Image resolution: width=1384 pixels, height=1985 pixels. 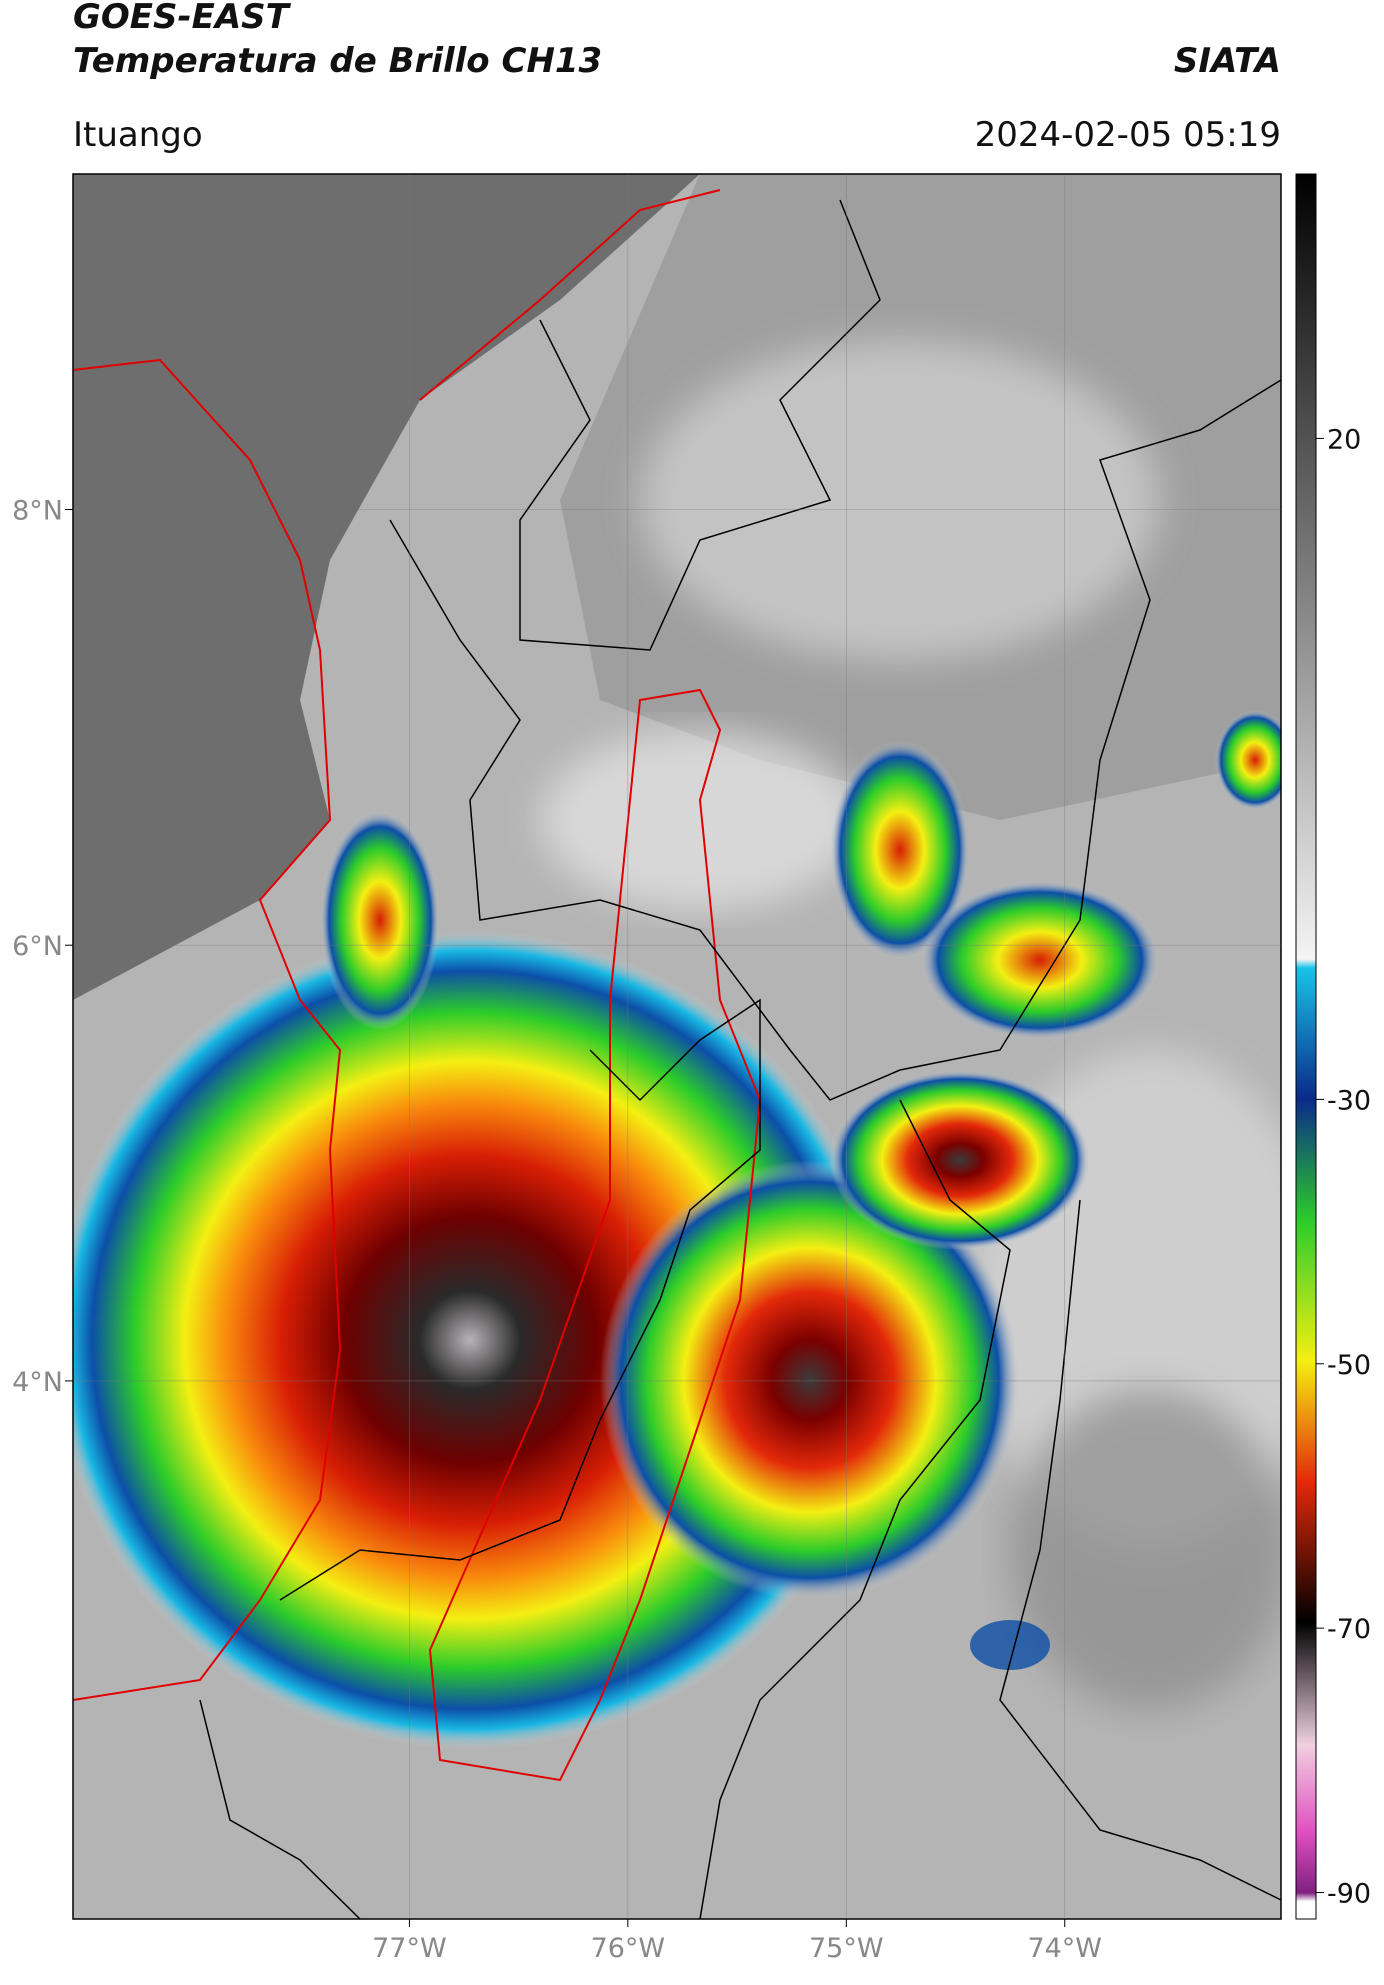 What do you see at coordinates (1349, 1629) in the screenshot?
I see `colorbar-tick-label: -70` at bounding box center [1349, 1629].